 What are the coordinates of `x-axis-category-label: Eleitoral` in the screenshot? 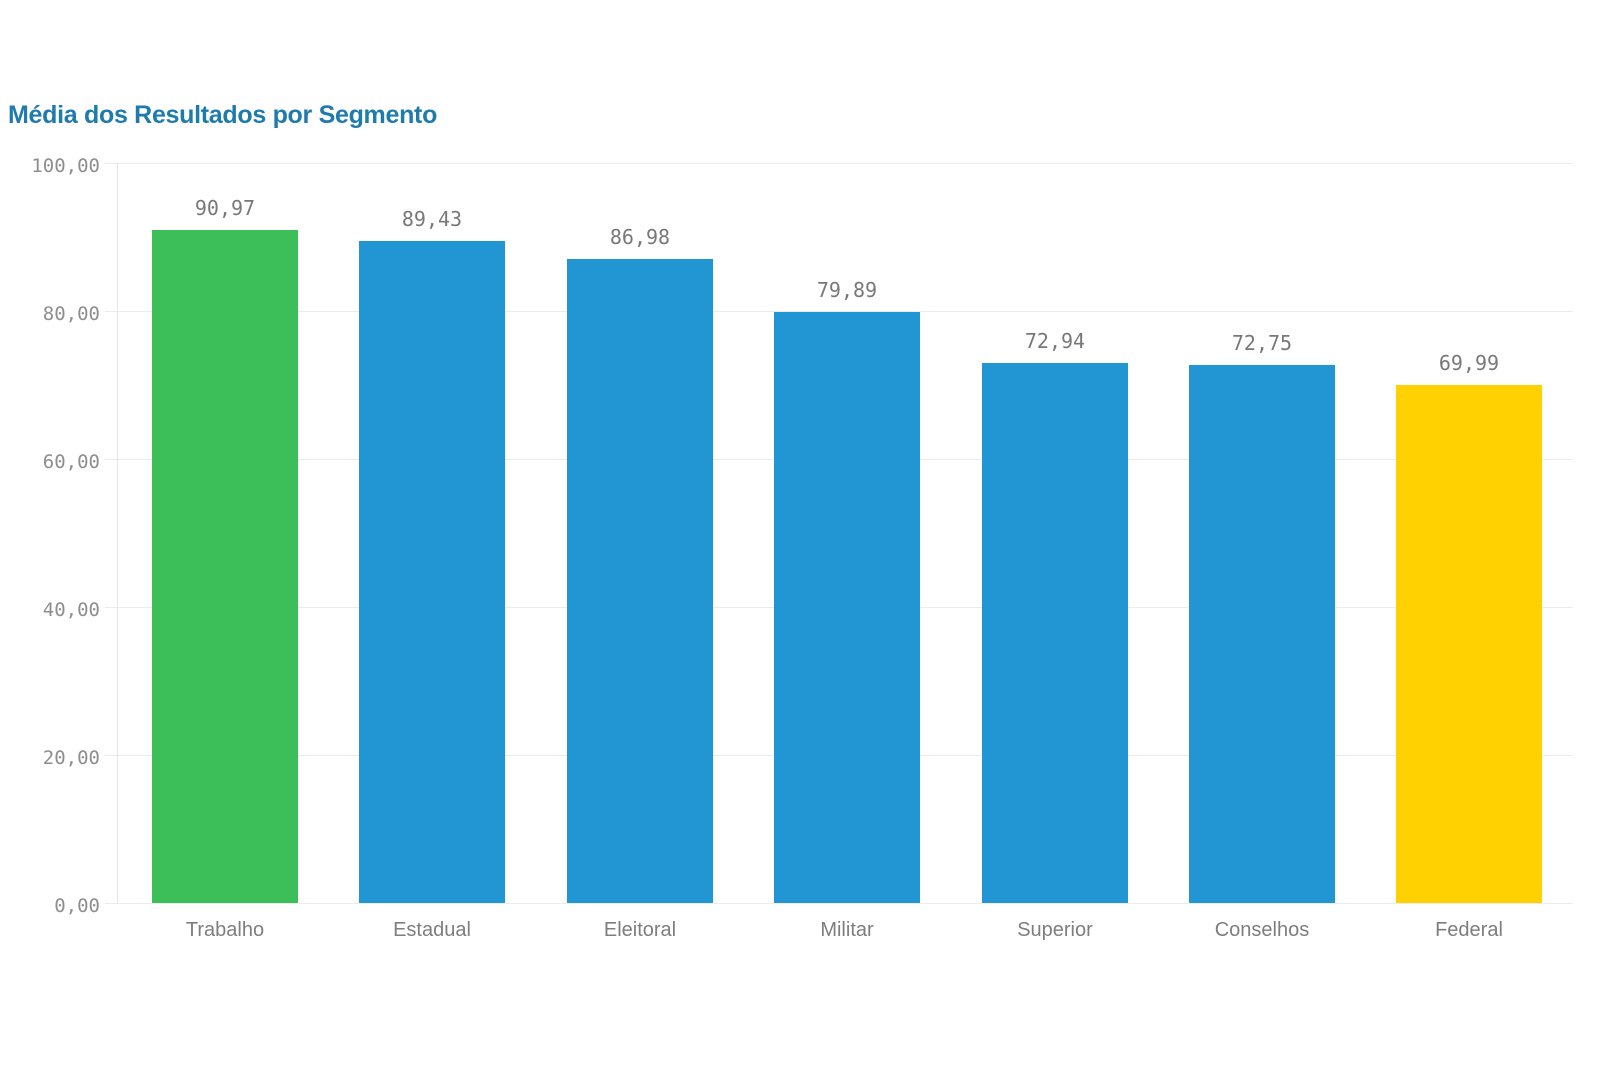 It's located at (640, 930).